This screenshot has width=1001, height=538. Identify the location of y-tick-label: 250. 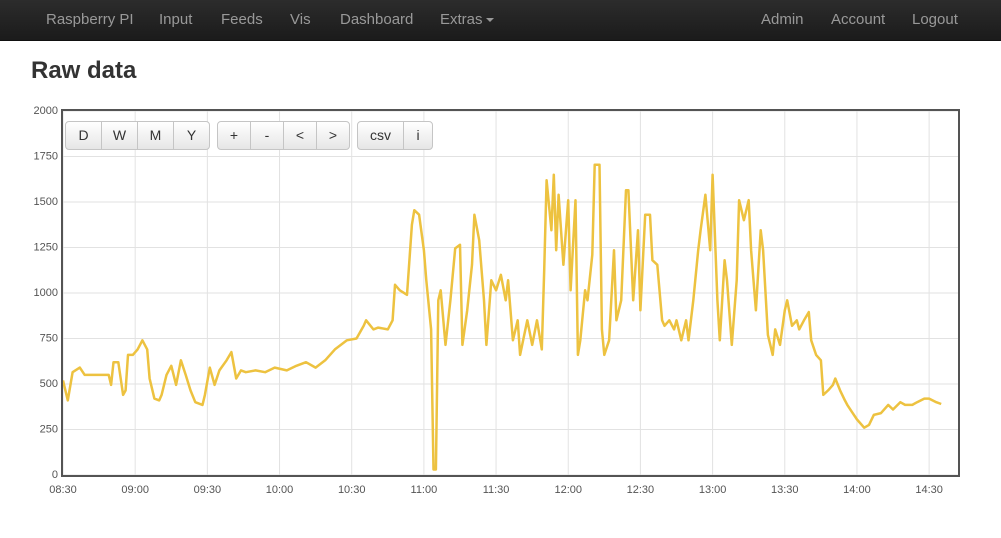
(49, 429).